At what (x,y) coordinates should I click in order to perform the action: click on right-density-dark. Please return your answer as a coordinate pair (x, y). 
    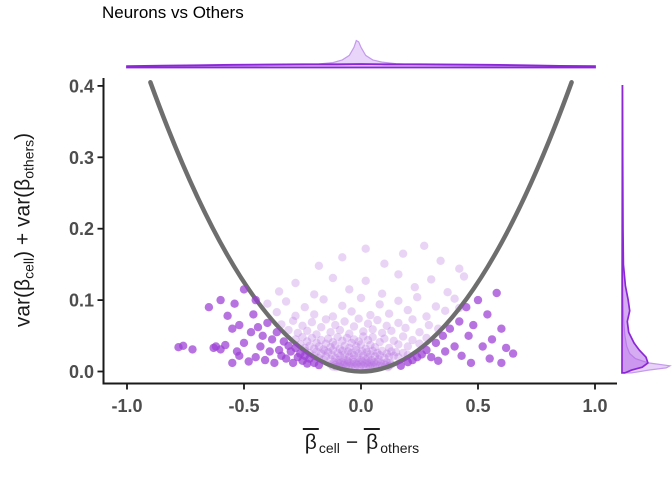
    Looking at the image, I should click on (635, 229).